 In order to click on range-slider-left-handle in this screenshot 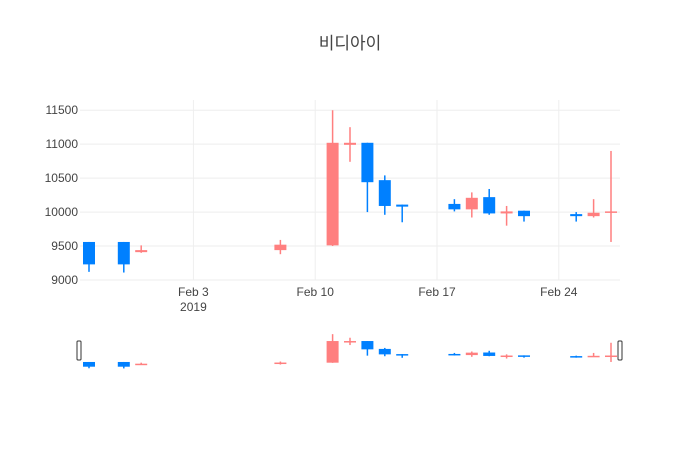, I will do `click(79, 350)`.